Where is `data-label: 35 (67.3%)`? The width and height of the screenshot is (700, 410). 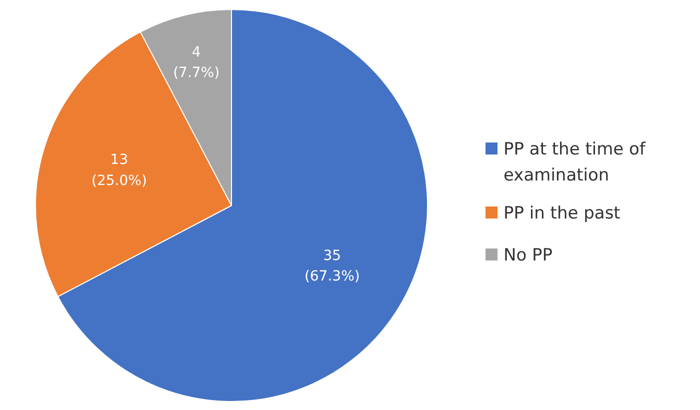
data-label: 35 (67.3%) is located at coordinates (332, 266).